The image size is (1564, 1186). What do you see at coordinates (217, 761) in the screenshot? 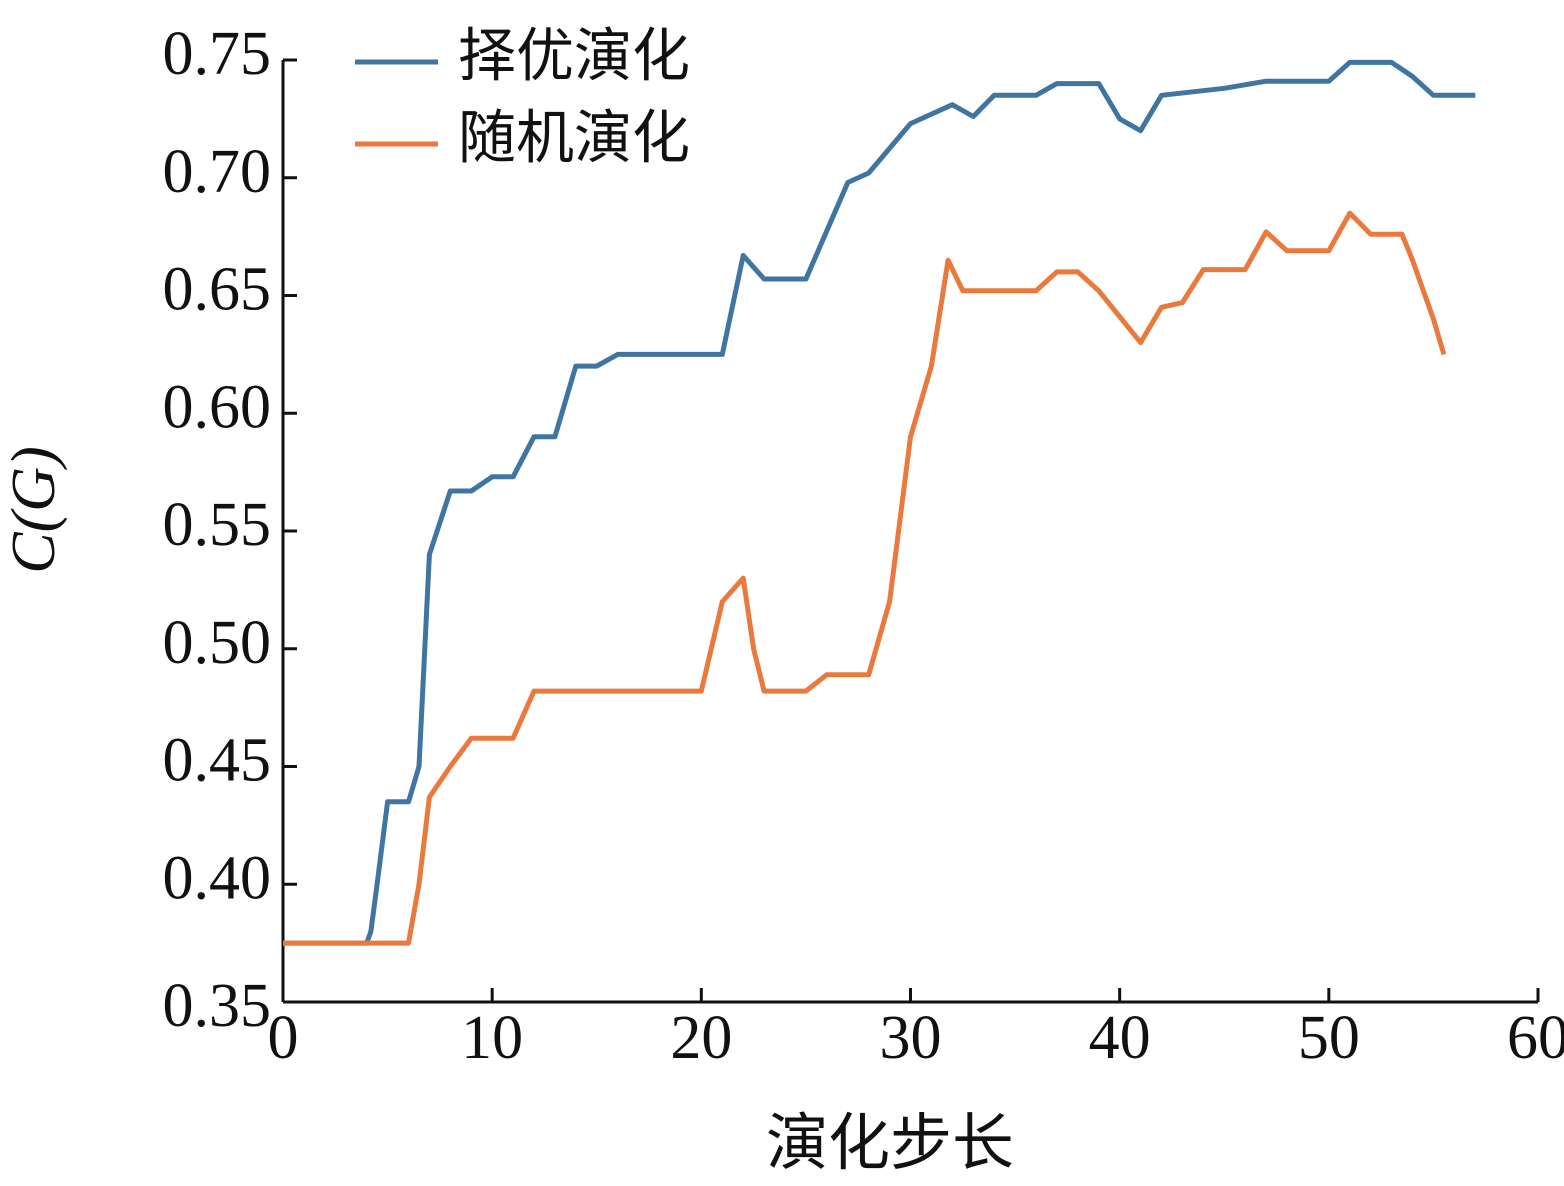
I see `y-tick-label: 0.45` at bounding box center [217, 761].